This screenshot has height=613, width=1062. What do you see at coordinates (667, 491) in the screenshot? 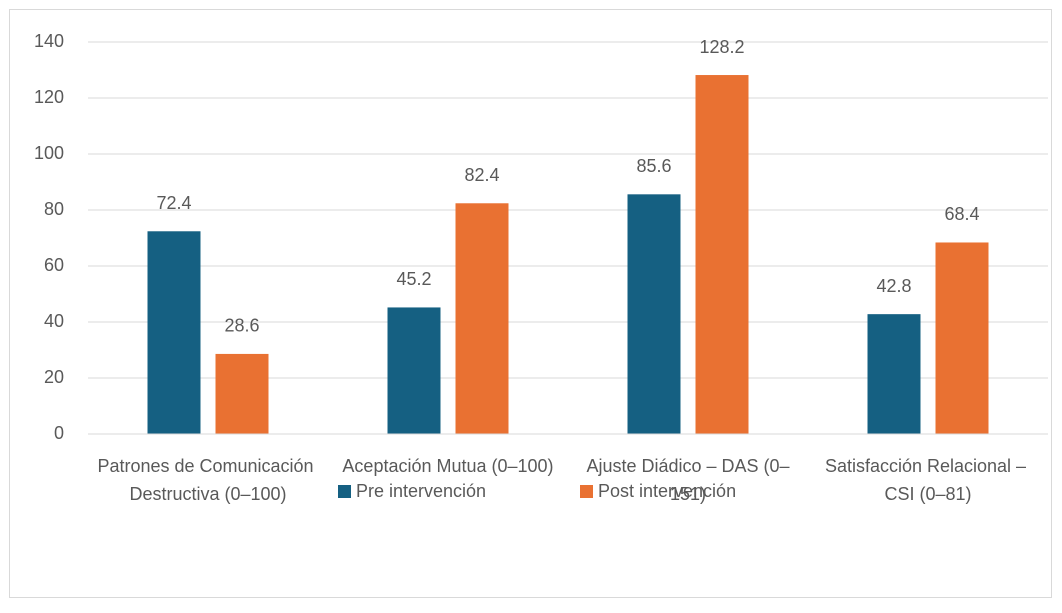
I see `legend-label: Post intervención` at bounding box center [667, 491].